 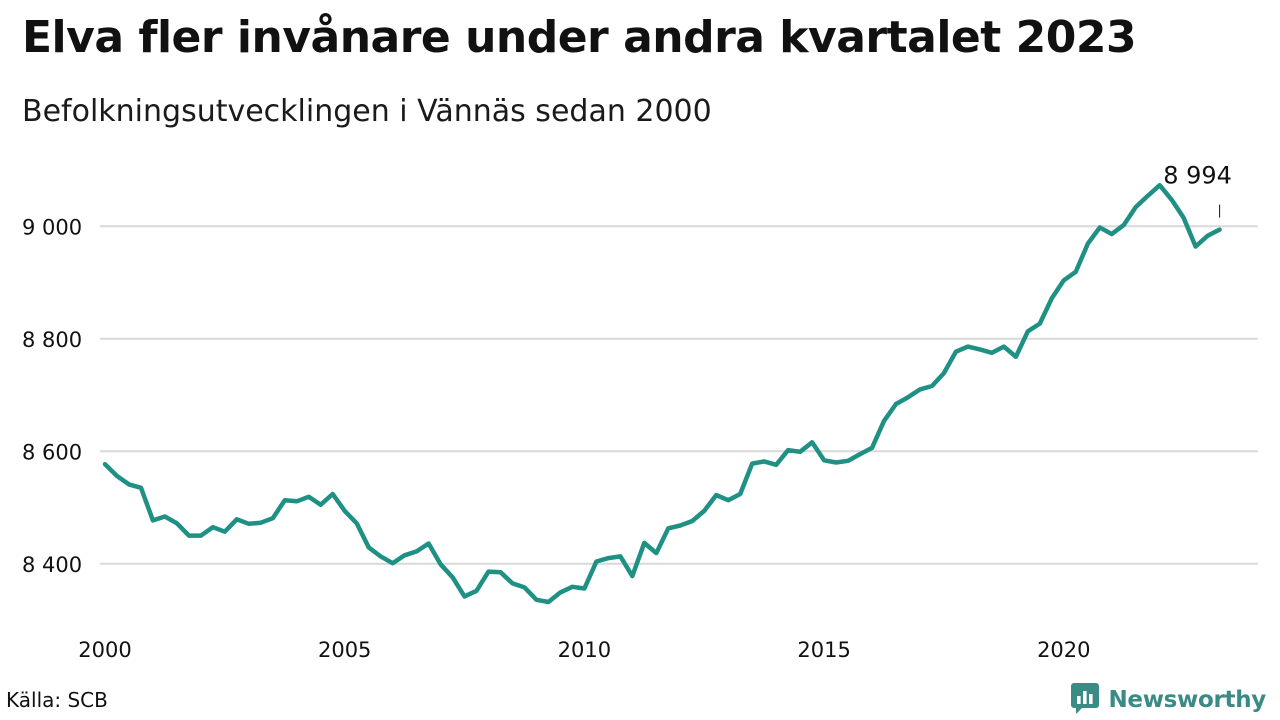 What do you see at coordinates (52, 396) in the screenshot?
I see `y-axis-ticks: 8 400 8 600 8 800 9 000` at bounding box center [52, 396].